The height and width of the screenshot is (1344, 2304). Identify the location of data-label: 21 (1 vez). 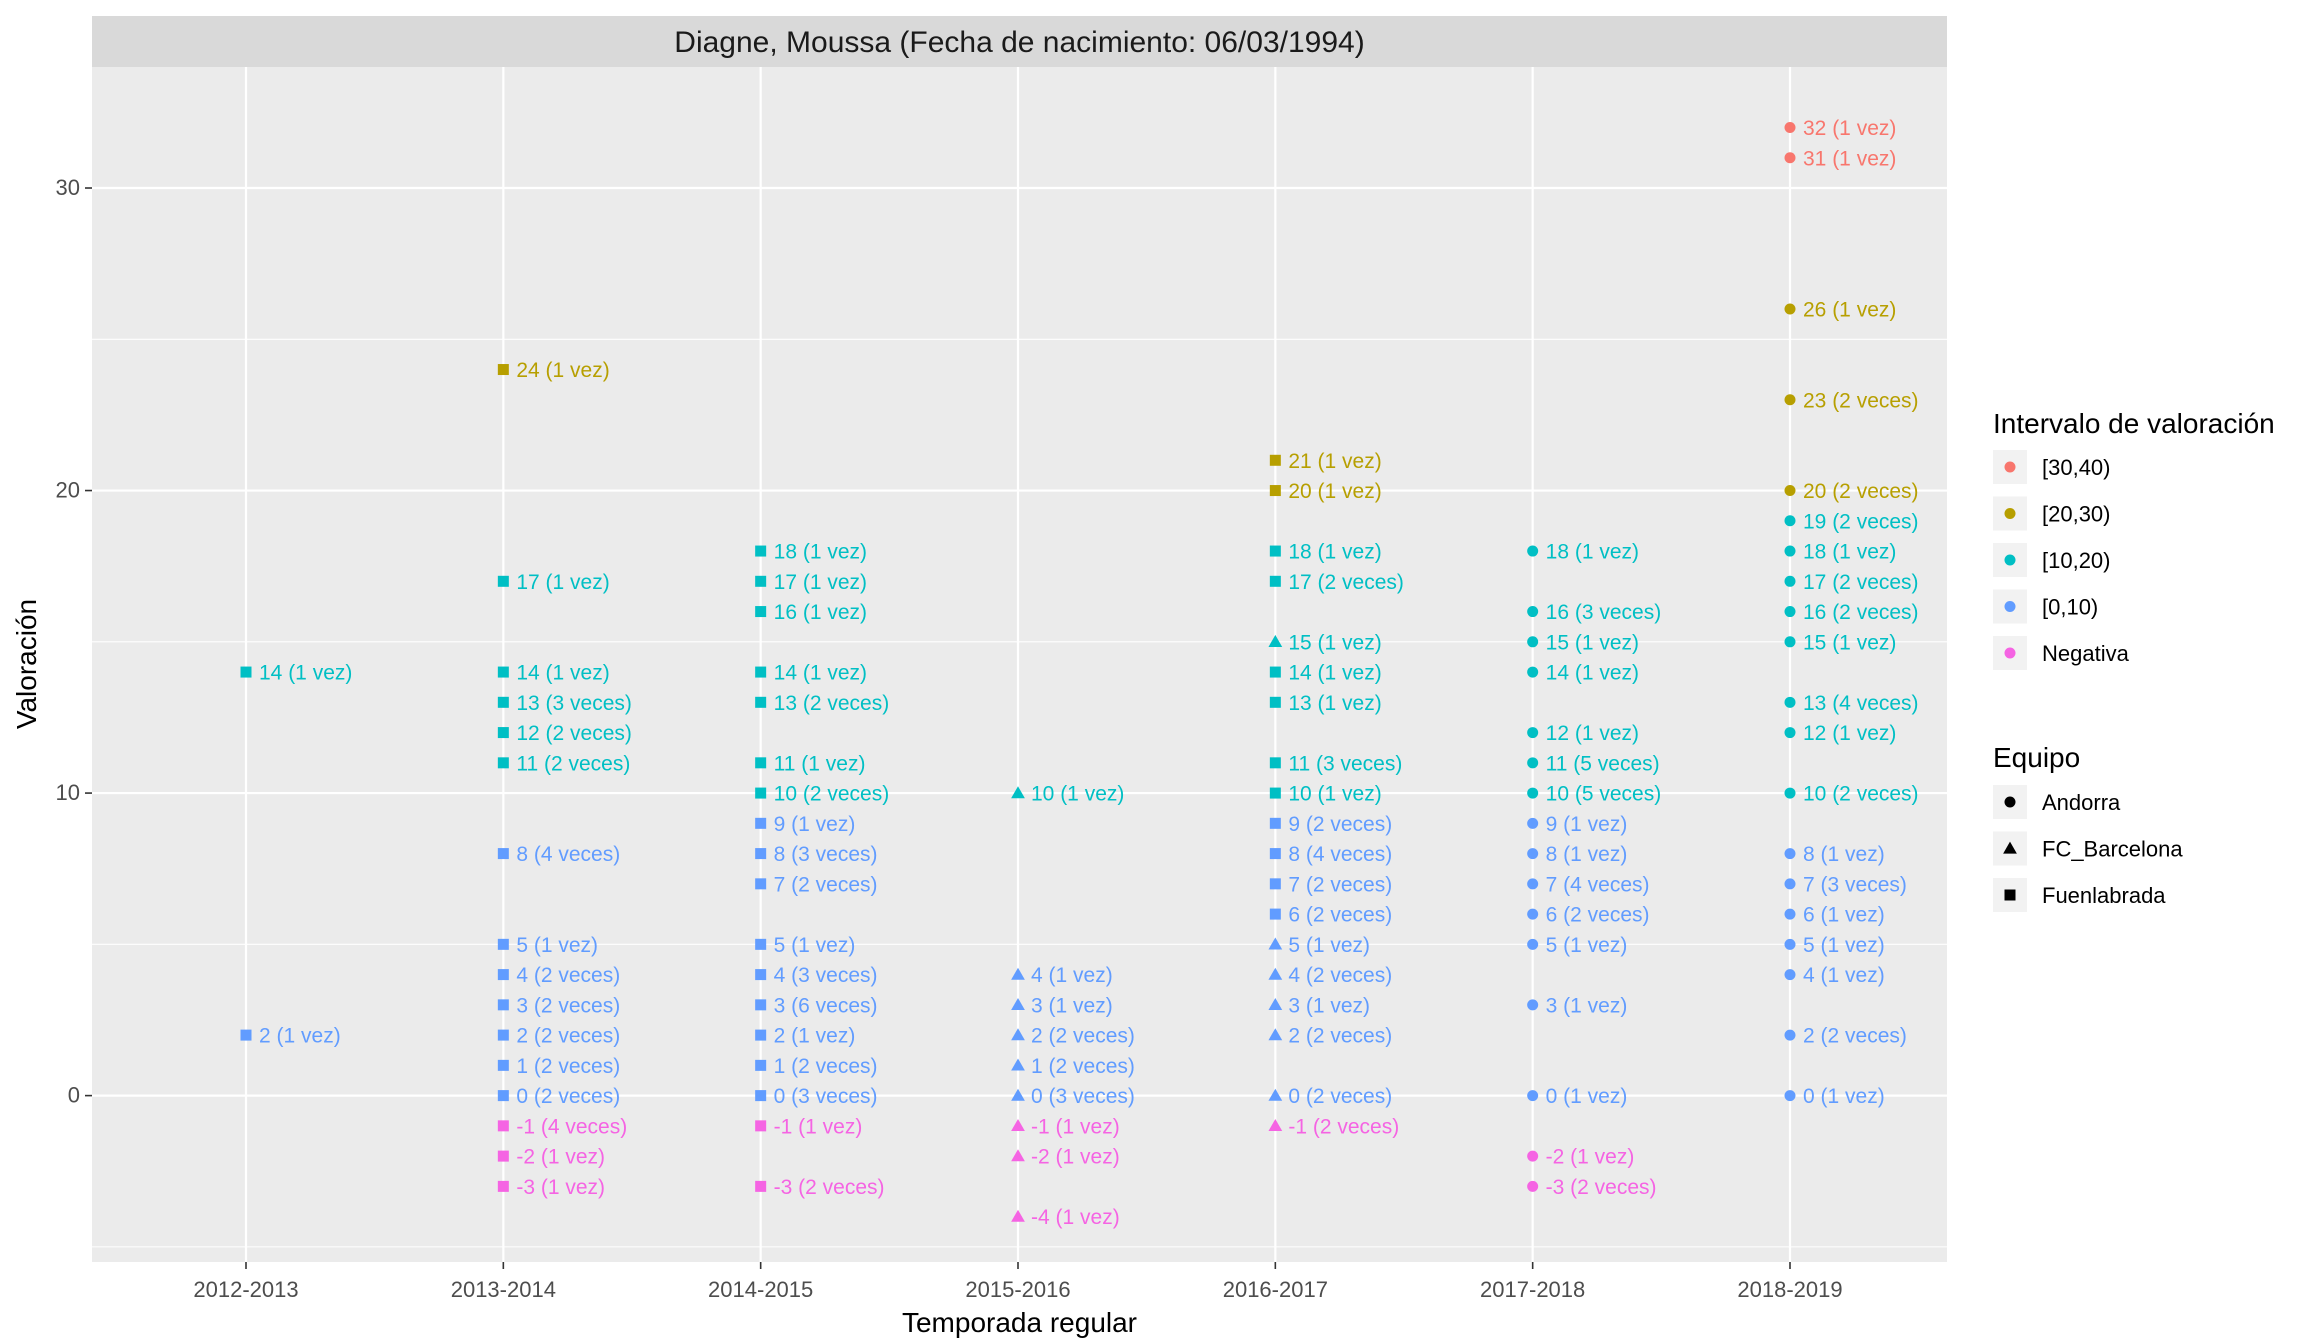
(1334, 461).